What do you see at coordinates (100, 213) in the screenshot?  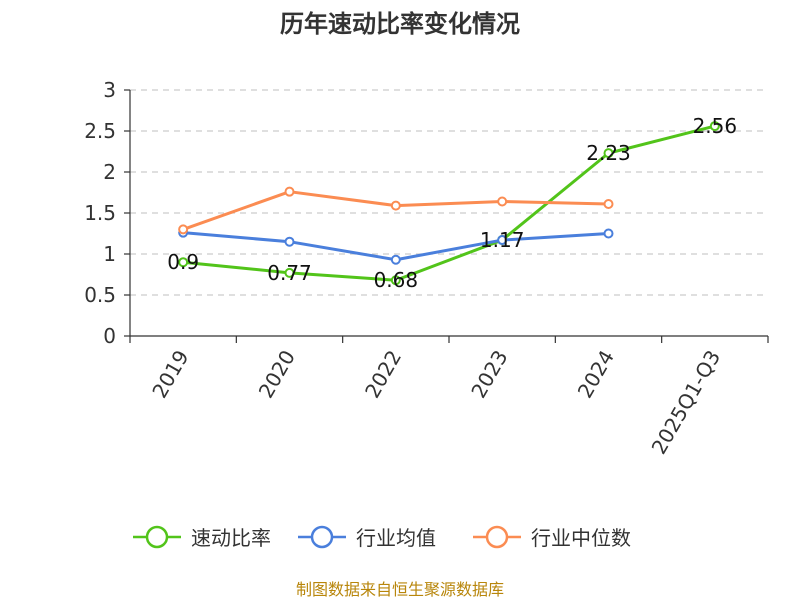 I see `y-tick-label: 1.5` at bounding box center [100, 213].